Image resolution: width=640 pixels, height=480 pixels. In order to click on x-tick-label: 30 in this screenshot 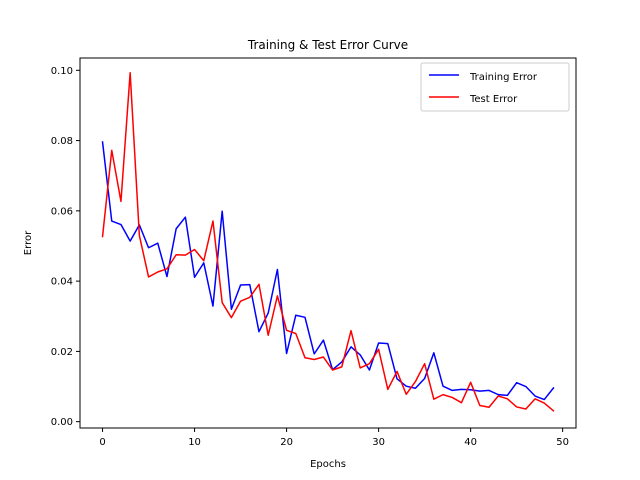, I will do `click(378, 442)`.